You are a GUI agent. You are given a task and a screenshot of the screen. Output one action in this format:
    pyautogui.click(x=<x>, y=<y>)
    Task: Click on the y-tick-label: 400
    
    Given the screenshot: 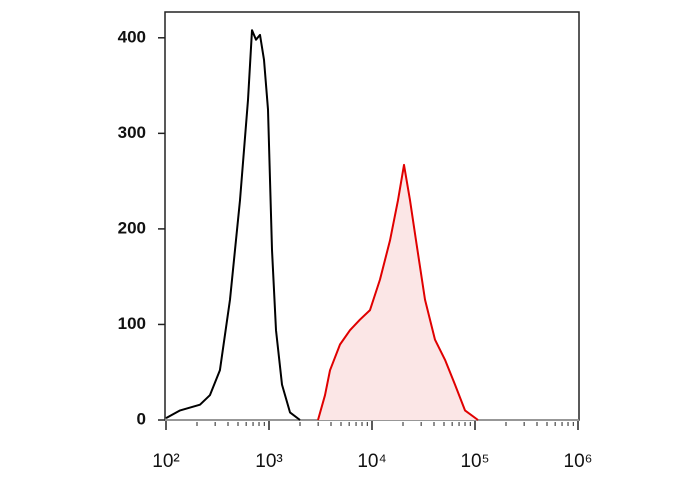 What is the action you would take?
    pyautogui.click(x=132, y=36)
    